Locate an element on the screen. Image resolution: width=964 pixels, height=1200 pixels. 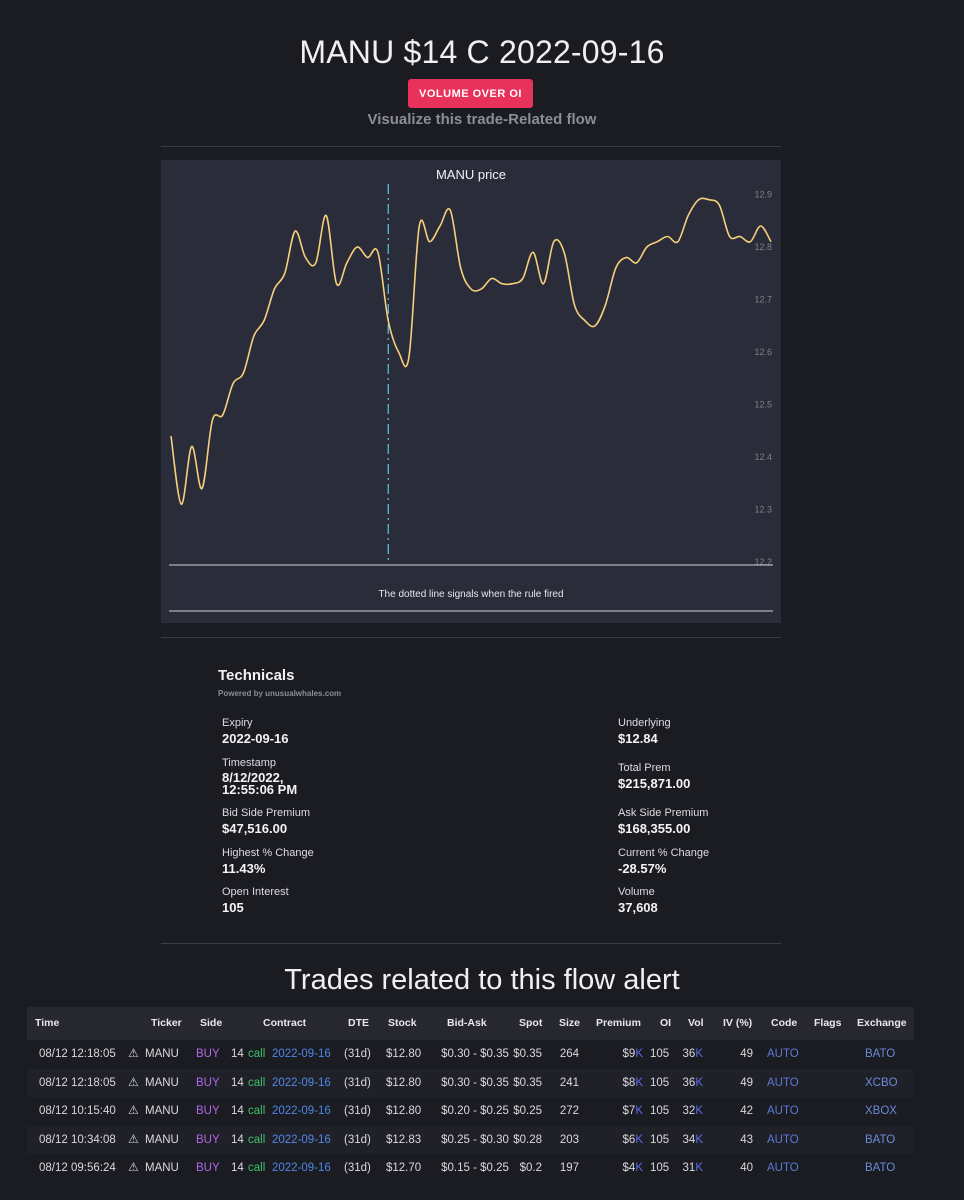
y-tick-label: 12.5 is located at coordinates (763, 405).